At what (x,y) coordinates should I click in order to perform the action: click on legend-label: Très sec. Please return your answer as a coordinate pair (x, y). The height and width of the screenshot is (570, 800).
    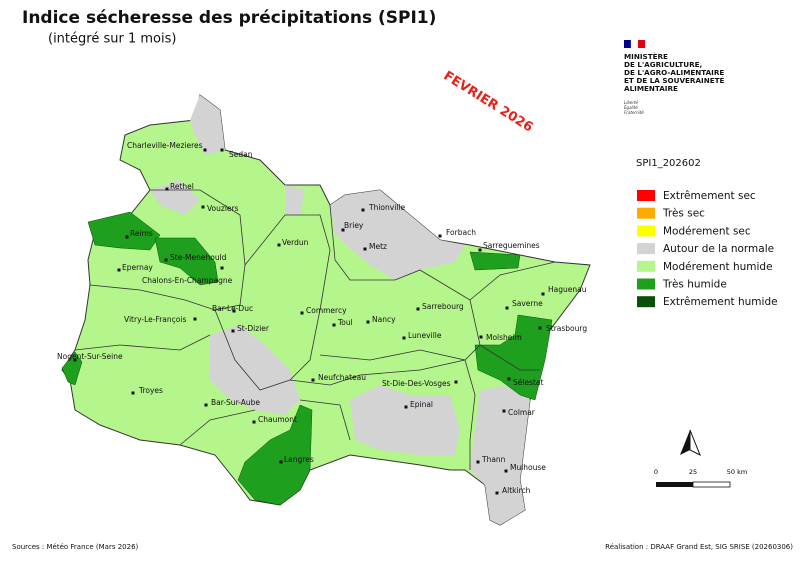
    Looking at the image, I should click on (683, 214).